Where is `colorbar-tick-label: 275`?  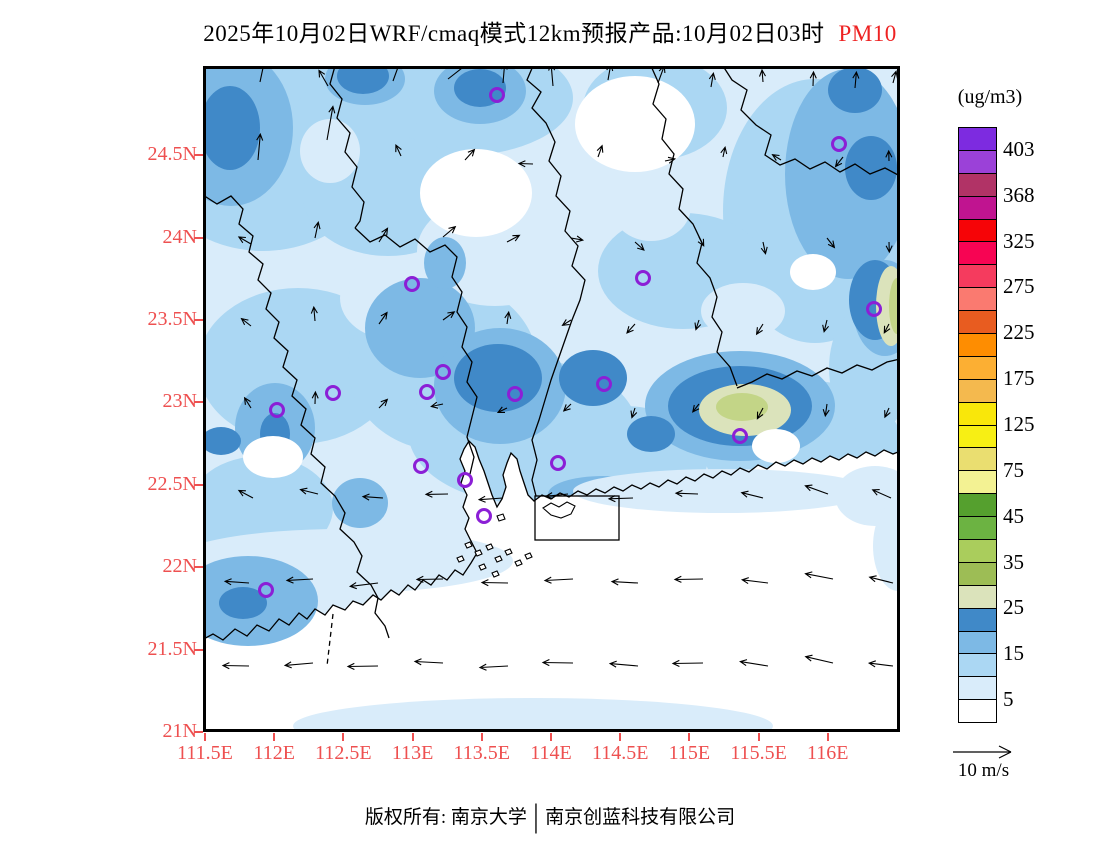 colorbar-tick-label: 275 is located at coordinates (1019, 286).